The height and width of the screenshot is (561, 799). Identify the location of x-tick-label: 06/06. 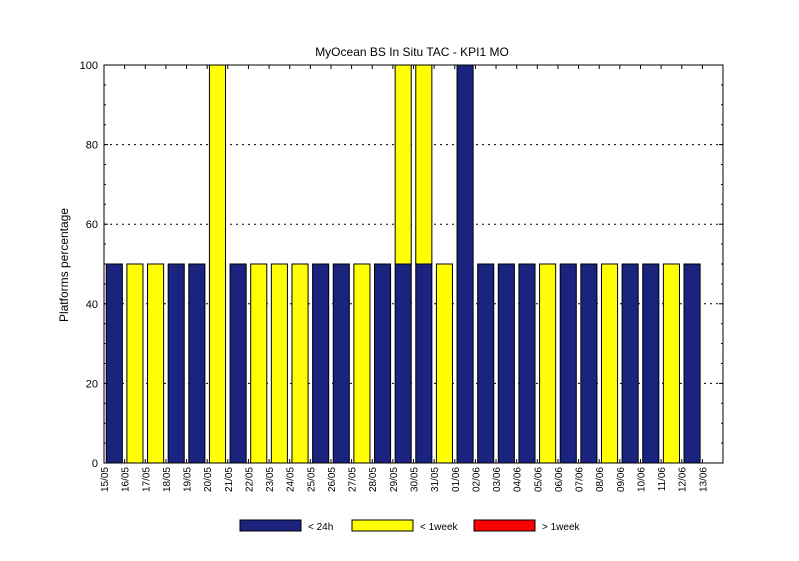
(559, 479).